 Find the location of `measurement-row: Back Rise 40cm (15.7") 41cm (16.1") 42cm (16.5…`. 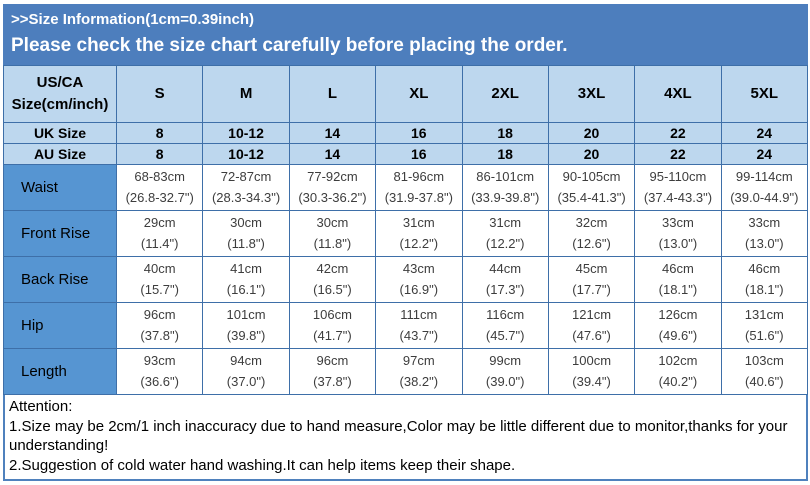

measurement-row: Back Rise 40cm (15.7") 41cm (16.1") 42cm (16.5… is located at coordinates (406, 279).